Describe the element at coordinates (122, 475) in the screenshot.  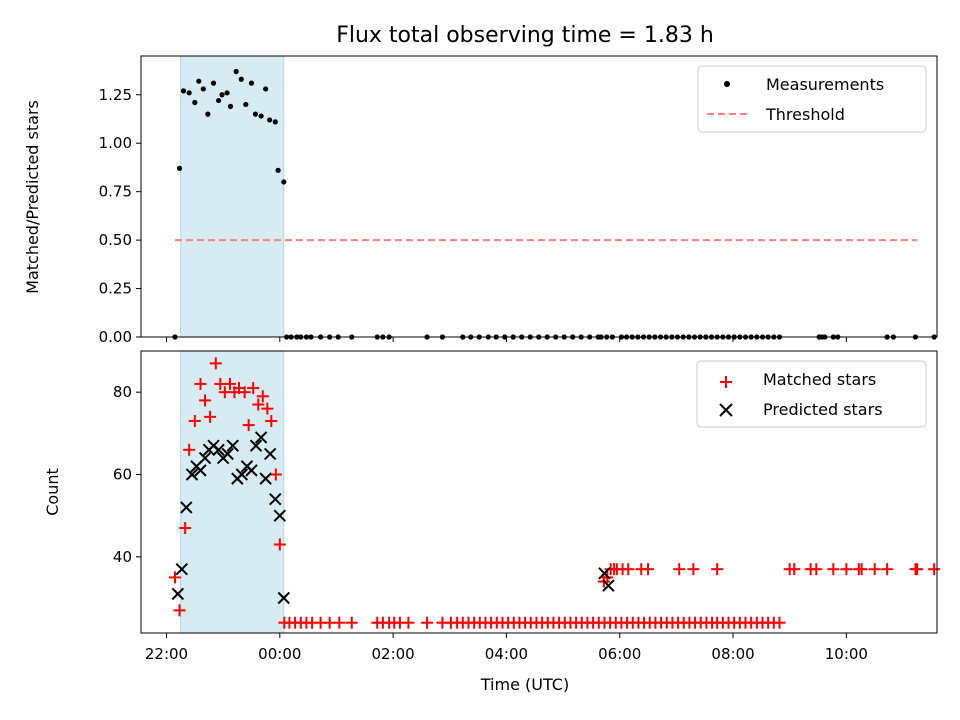
I see `ytick-label: 60` at that location.